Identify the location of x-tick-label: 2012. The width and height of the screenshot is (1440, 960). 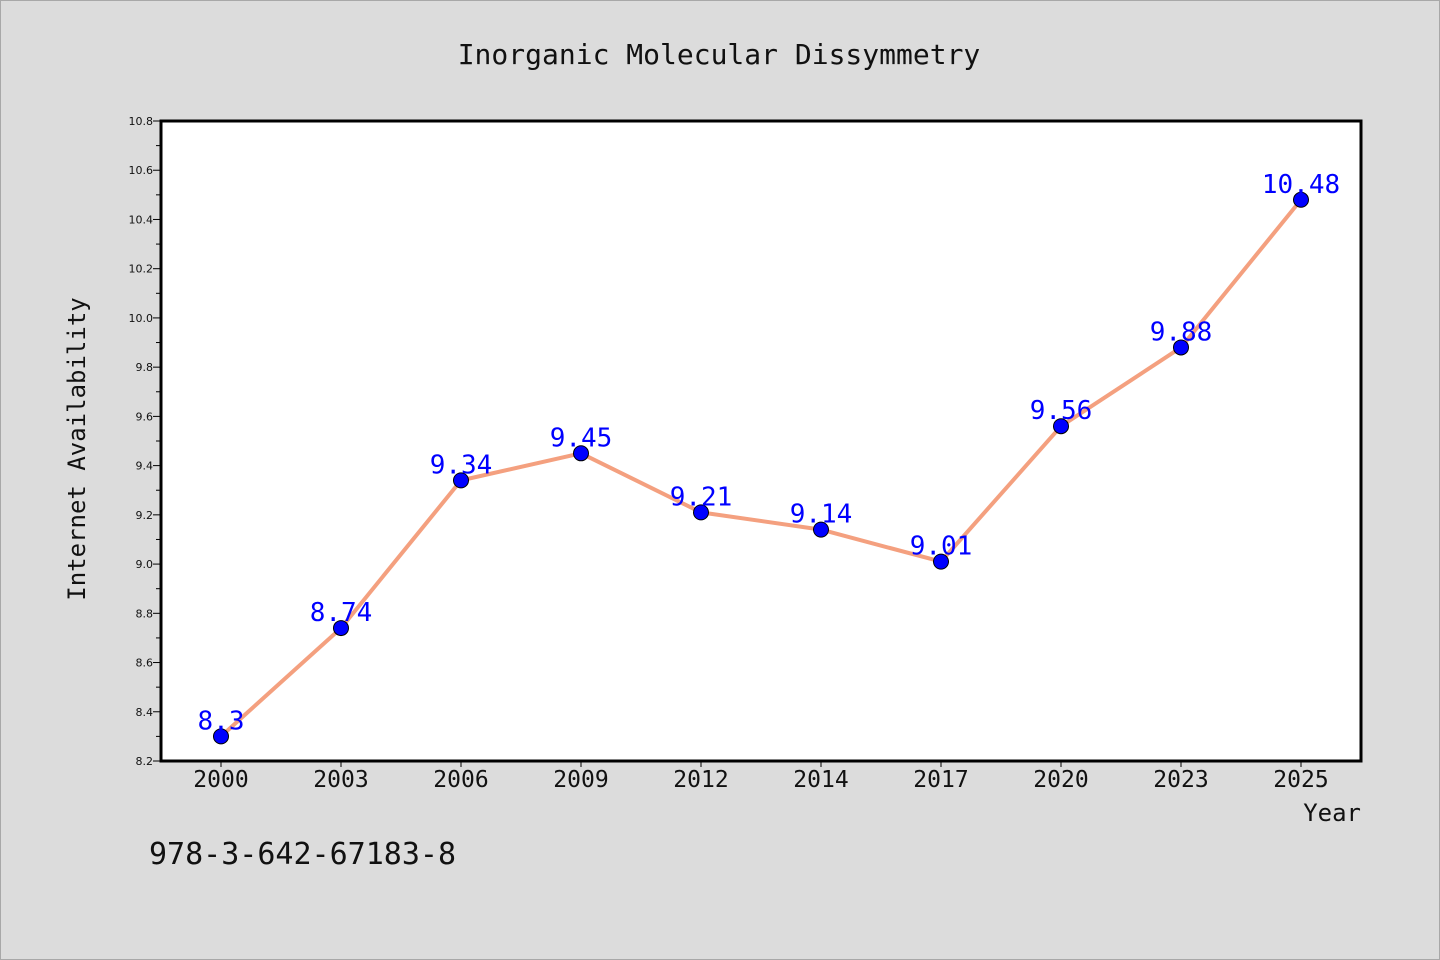
(700, 780).